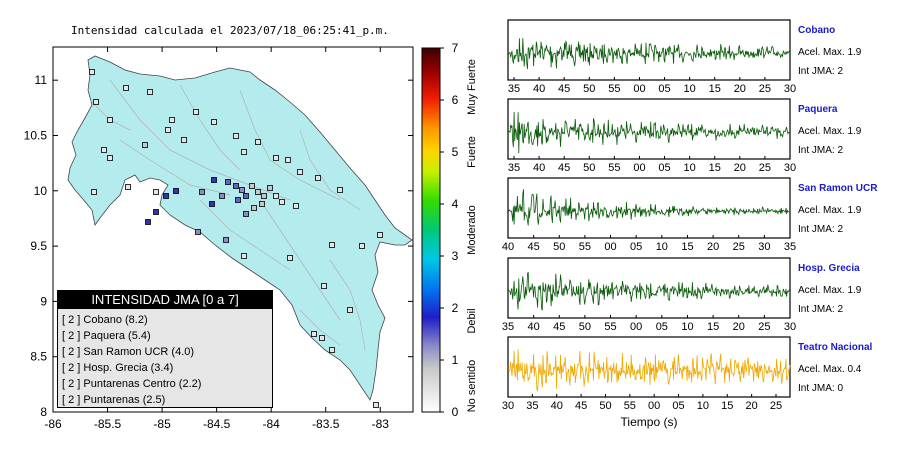  Describe the element at coordinates (118, 368) in the screenshot. I see `legend-item: [ 2 ] Hosp. Grecia (3.4)` at that location.